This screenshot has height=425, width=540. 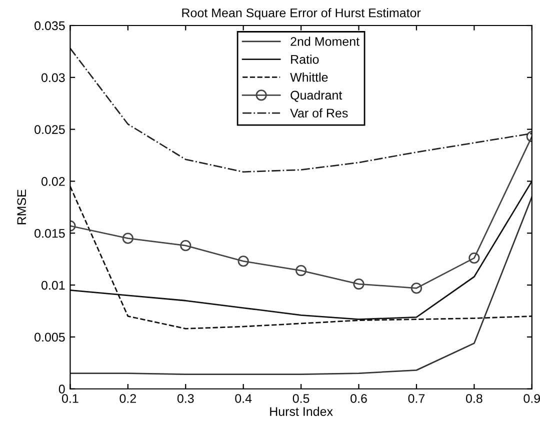 I want to click on y-tick-label: 0.025, so click(x=49, y=129).